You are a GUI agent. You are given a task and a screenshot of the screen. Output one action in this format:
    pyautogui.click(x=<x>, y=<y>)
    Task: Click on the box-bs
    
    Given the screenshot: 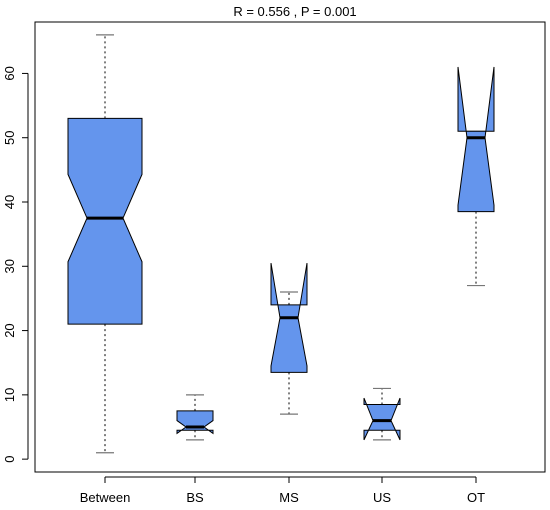 What is the action you would take?
    pyautogui.click(x=195, y=417)
    